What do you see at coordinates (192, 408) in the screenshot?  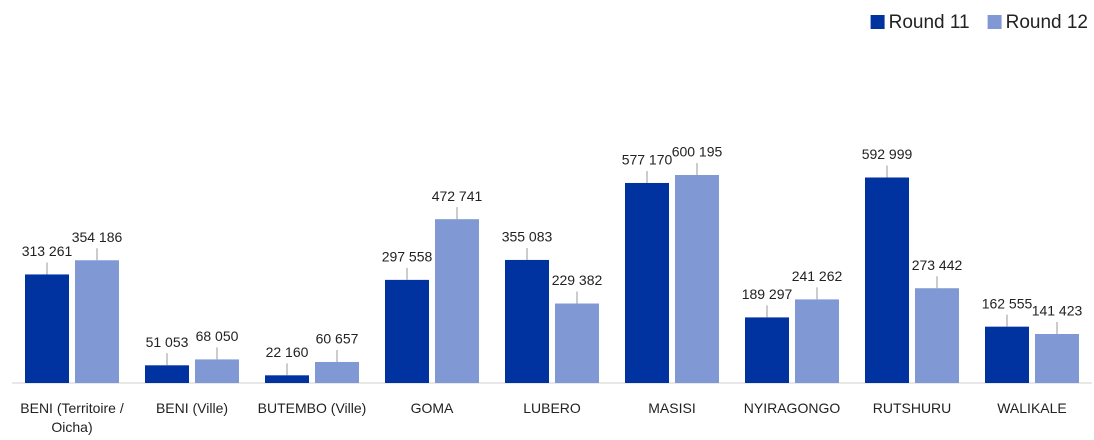 I see `x-tick-label: BENI (Ville)` at bounding box center [192, 408].